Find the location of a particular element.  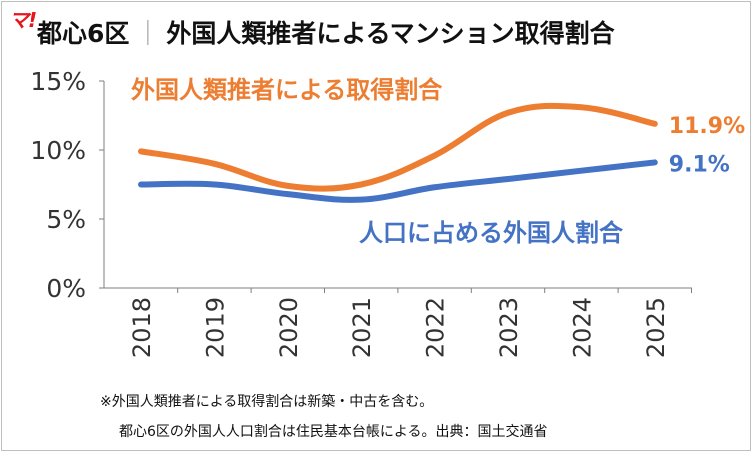

x-tick-label: 2020 is located at coordinates (289, 327).